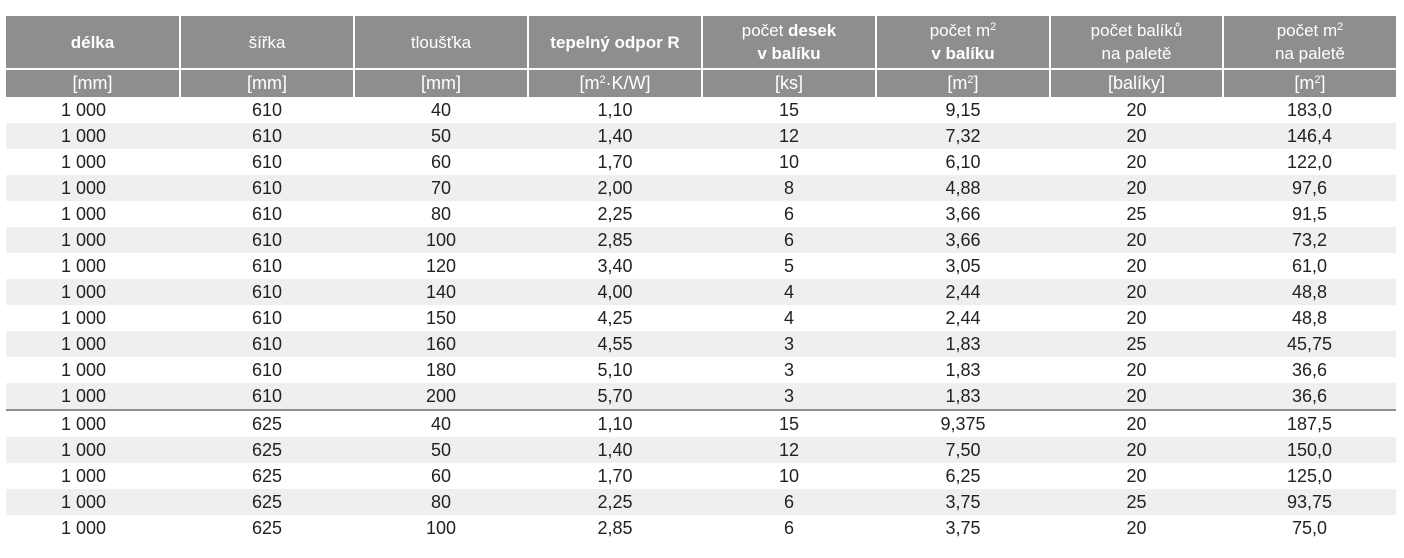 This screenshot has width=1404, height=558. Describe the element at coordinates (1309, 423) in the screenshot. I see `cell-pocet-m2-paleta: 187,5` at that location.